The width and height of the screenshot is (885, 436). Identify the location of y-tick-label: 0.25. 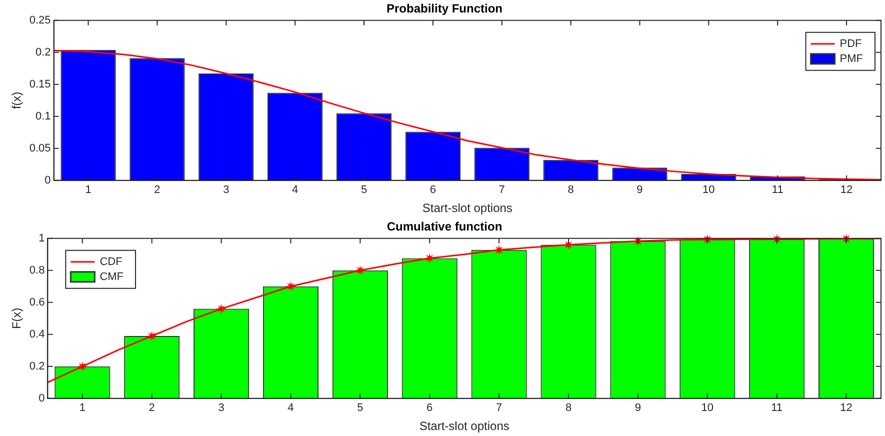
(40, 20).